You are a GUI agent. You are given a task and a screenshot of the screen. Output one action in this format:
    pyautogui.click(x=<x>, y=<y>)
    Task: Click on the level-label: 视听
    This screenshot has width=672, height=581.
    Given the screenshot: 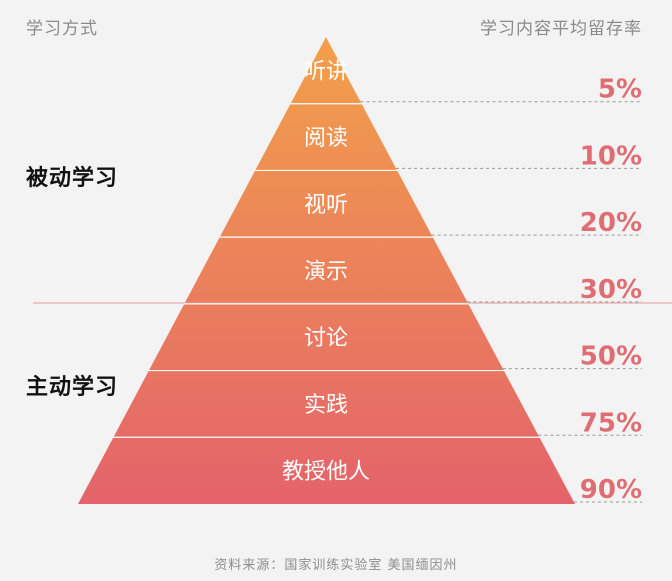 What is the action you would take?
    pyautogui.click(x=326, y=205)
    